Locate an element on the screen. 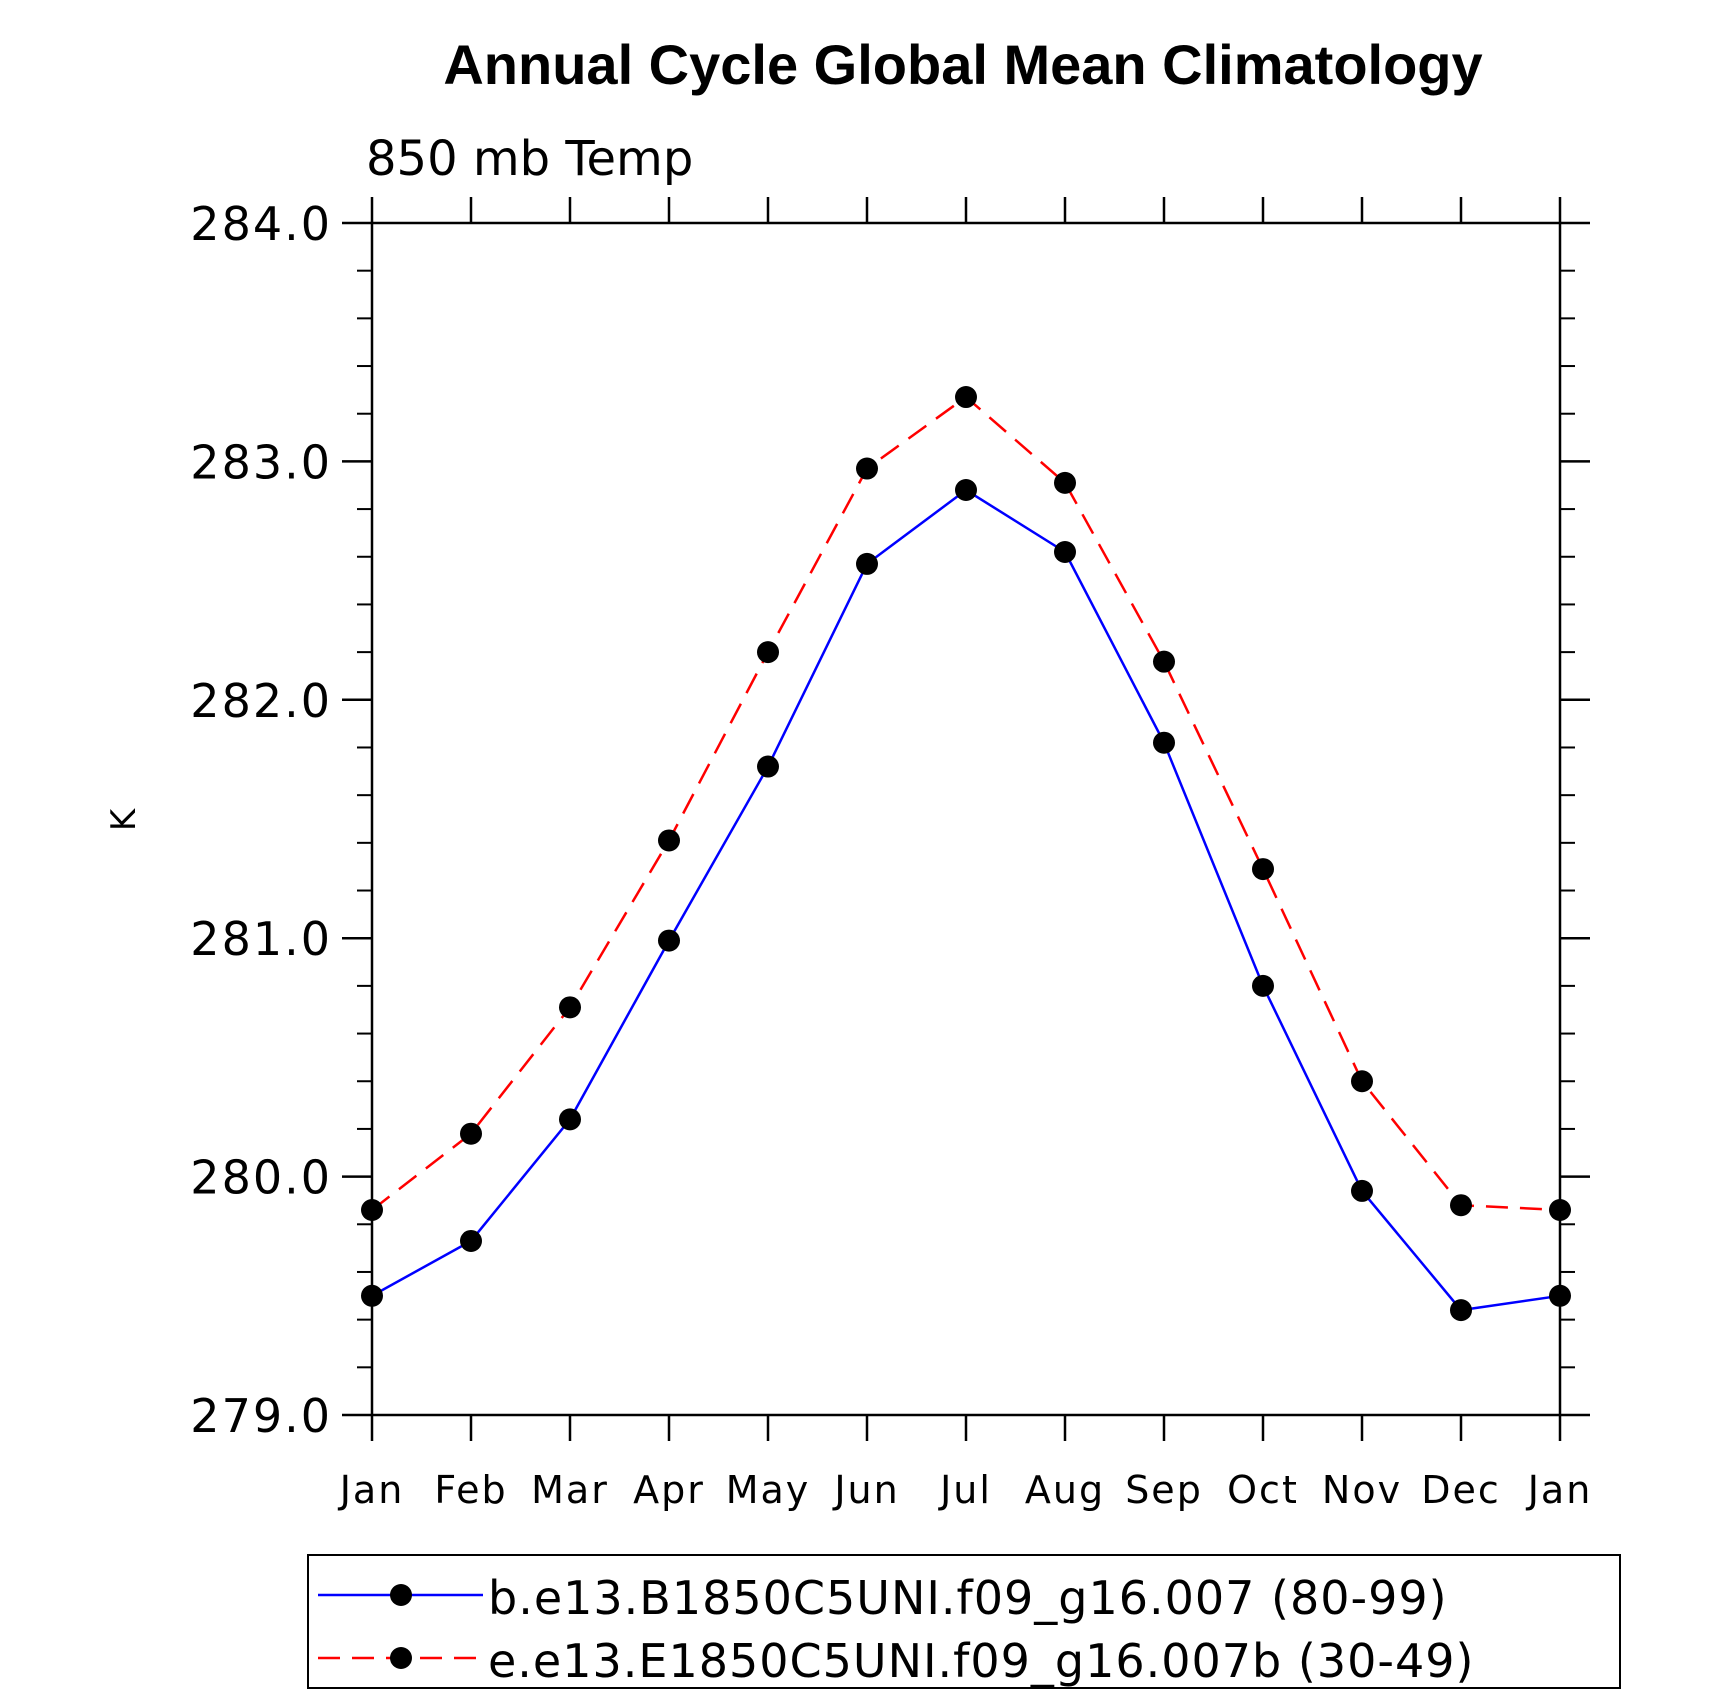 The height and width of the screenshot is (1702, 1710). x-tick-label: Sep is located at coordinates (1164, 1490).